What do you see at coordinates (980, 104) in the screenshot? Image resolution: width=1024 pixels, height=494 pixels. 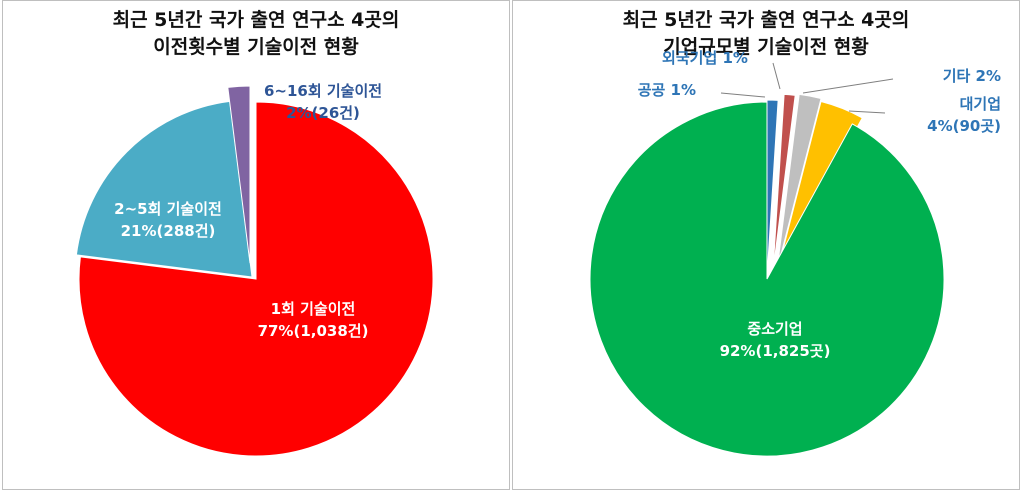 I see `slice-label-line: 대기업` at bounding box center [980, 104].